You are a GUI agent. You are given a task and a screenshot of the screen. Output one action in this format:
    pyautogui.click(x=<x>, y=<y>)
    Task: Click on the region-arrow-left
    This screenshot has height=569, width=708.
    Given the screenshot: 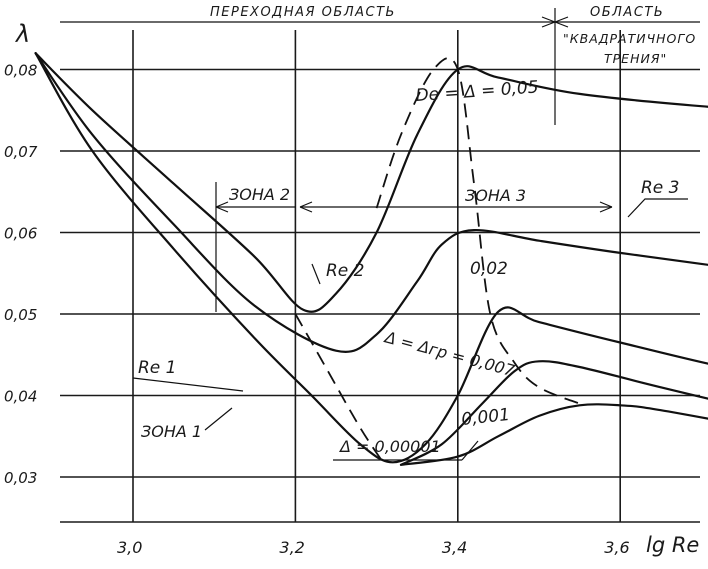 What is the action you would take?
    pyautogui.click(x=548, y=22)
    